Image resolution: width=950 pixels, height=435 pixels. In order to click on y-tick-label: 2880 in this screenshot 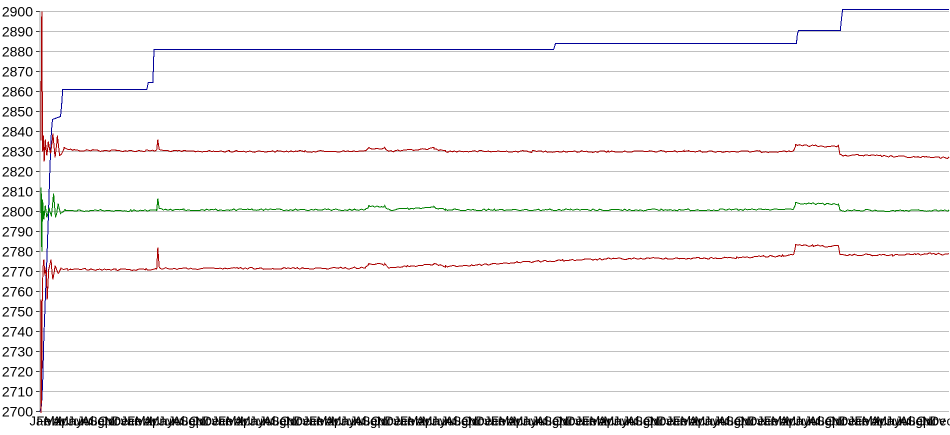, I will do `click(17, 52)`.